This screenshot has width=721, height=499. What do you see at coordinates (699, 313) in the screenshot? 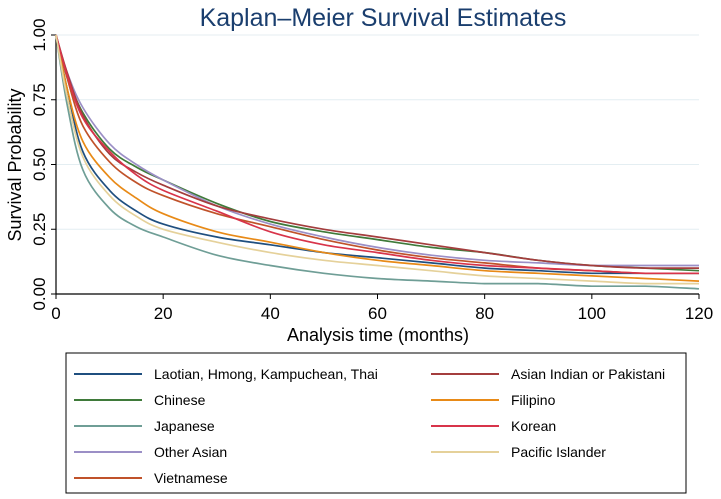
I see `x-tick-label: 120` at bounding box center [699, 313].